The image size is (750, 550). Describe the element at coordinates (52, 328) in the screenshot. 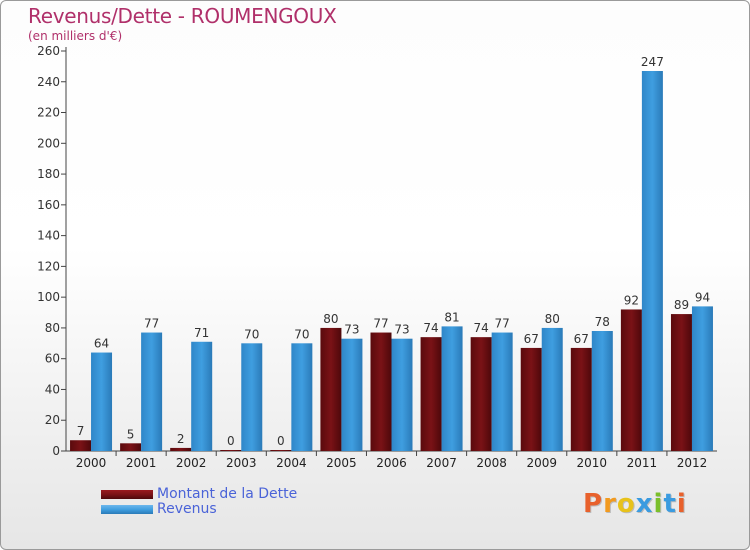

I see `y-tick-label: 80` at that location.